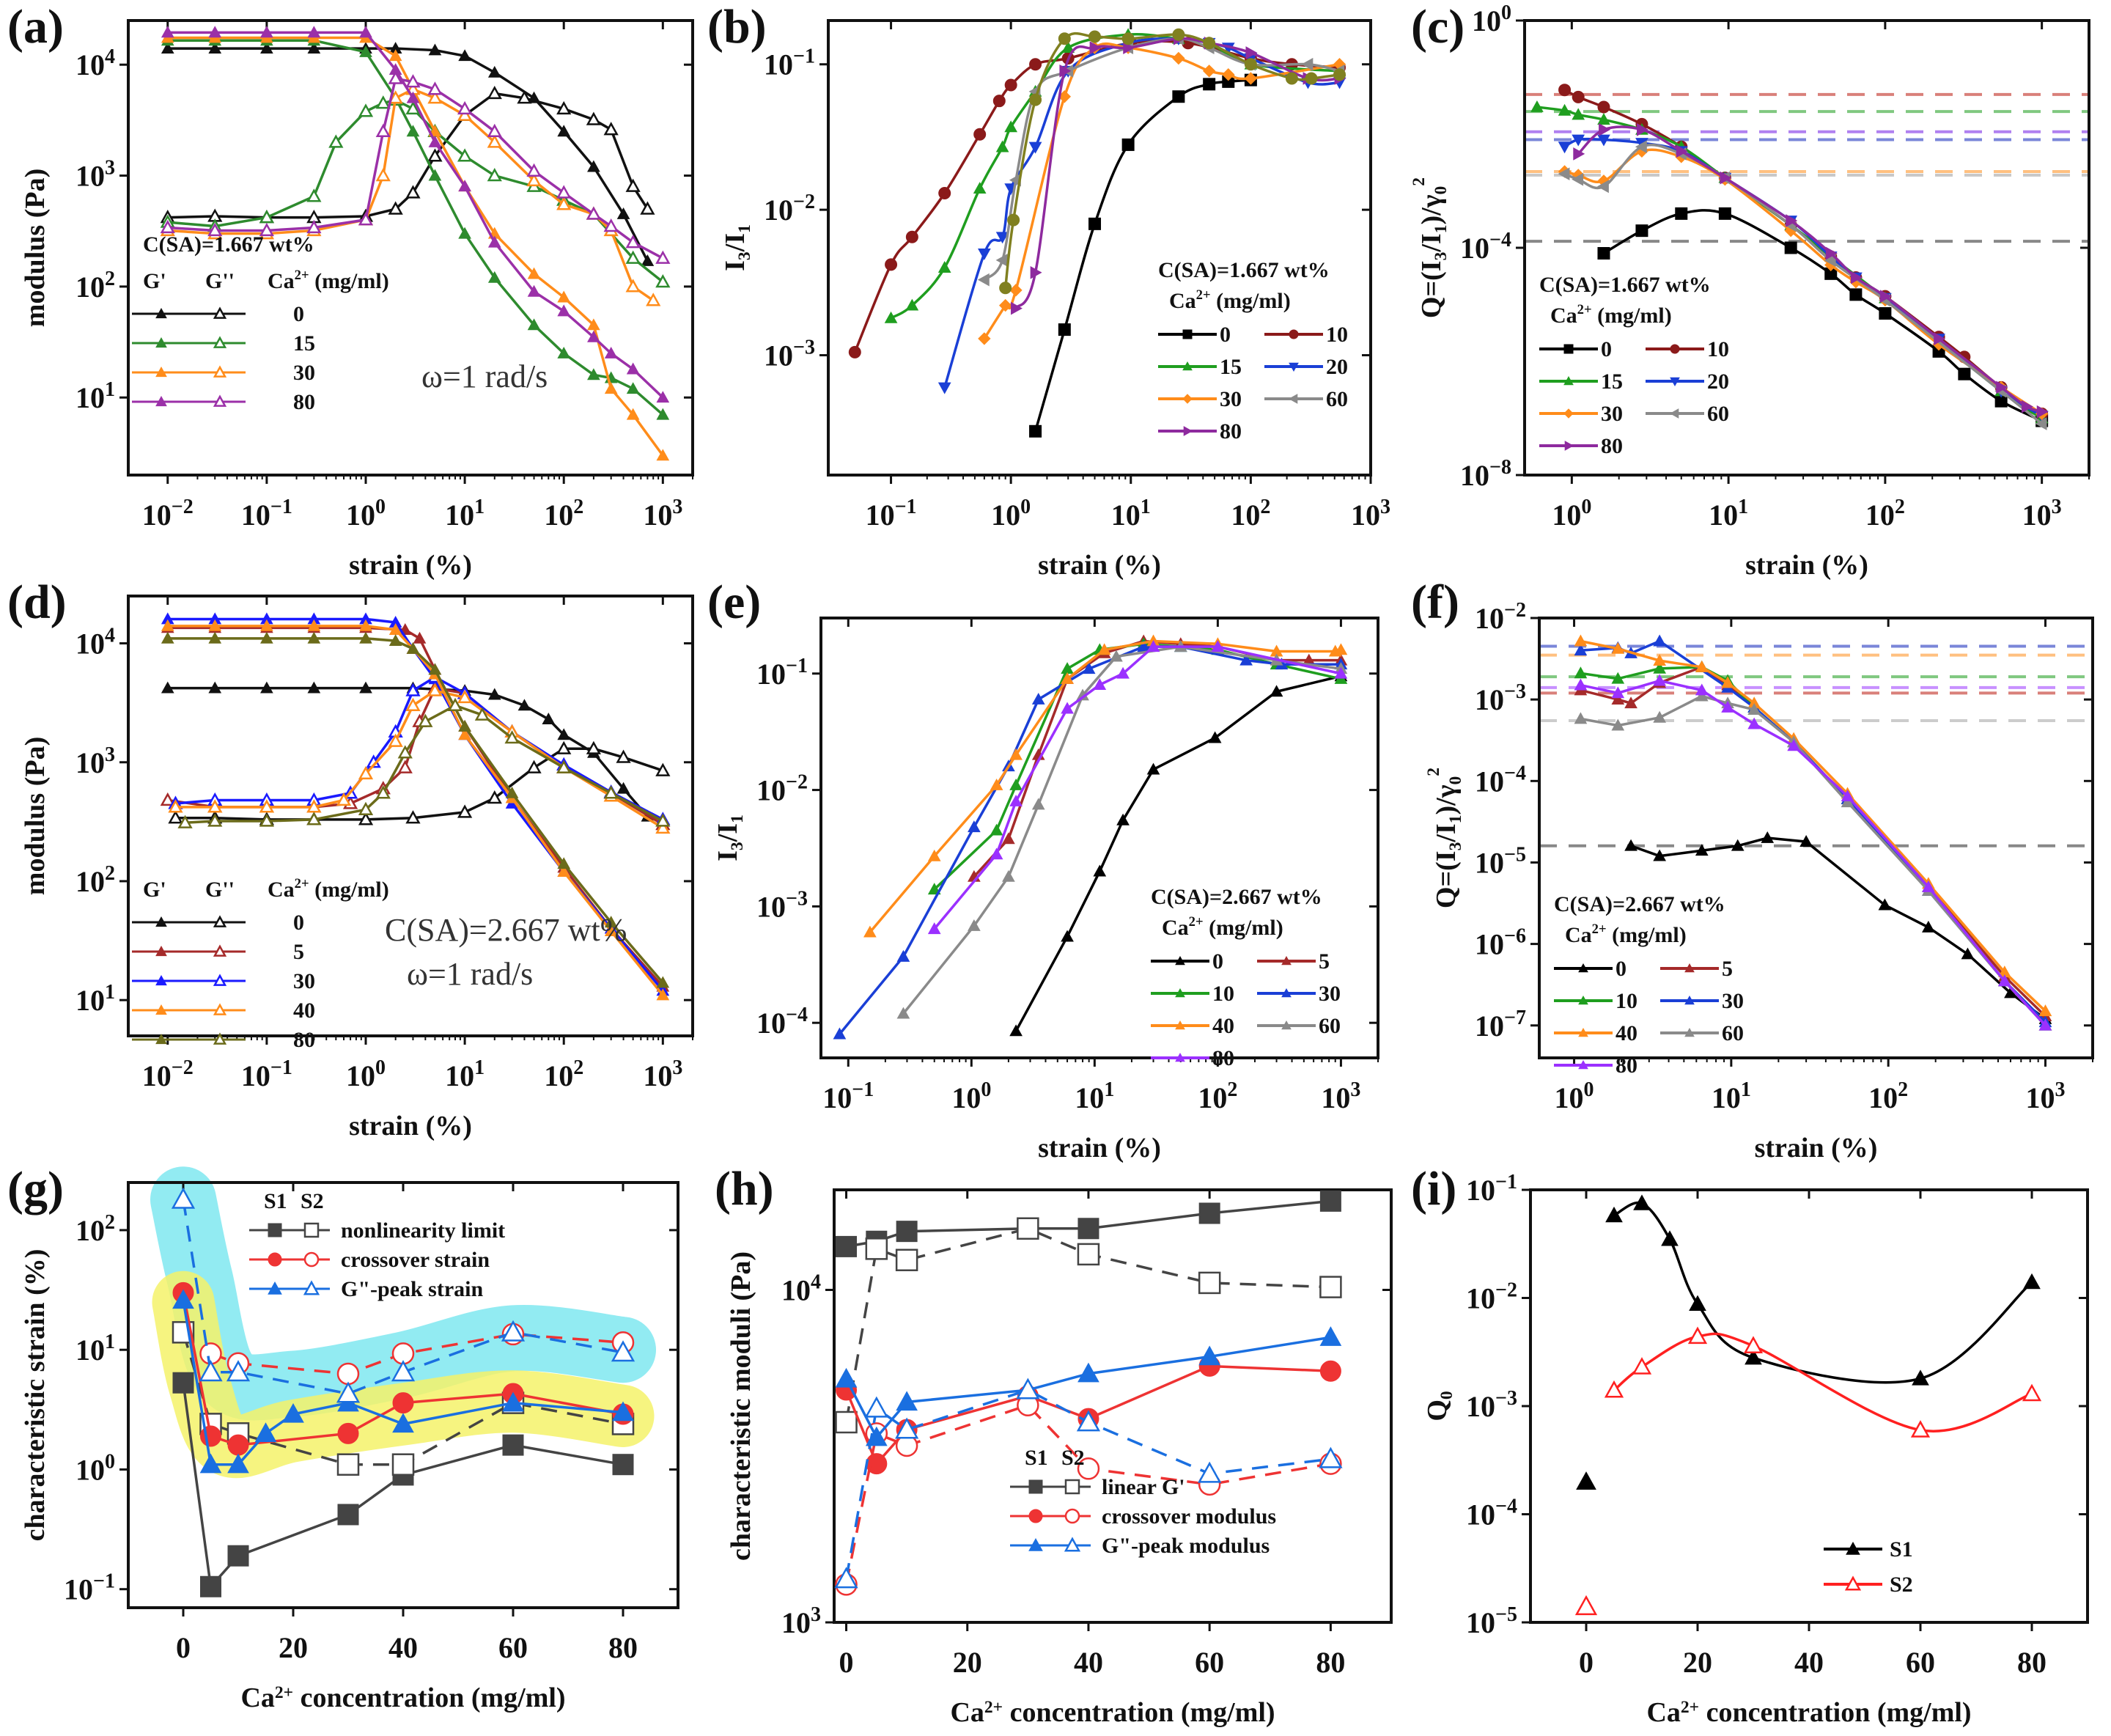  Describe the element at coordinates (1491, 1405) in the screenshot. I see `y-tick-label: 10⁻³` at that location.